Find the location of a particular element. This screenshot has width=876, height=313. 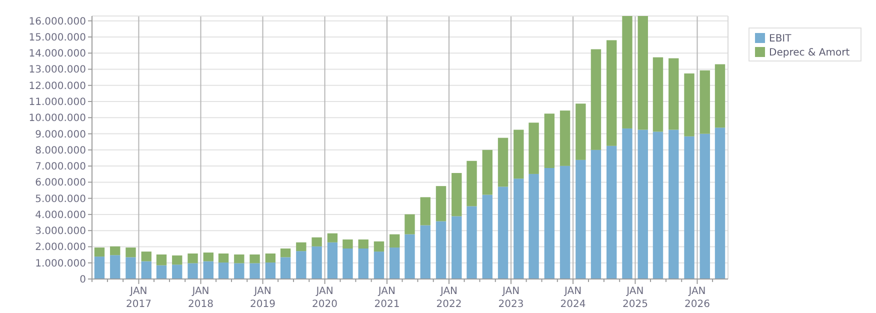

x-tick-label: JAN 2018 is located at coordinates (201, 298).